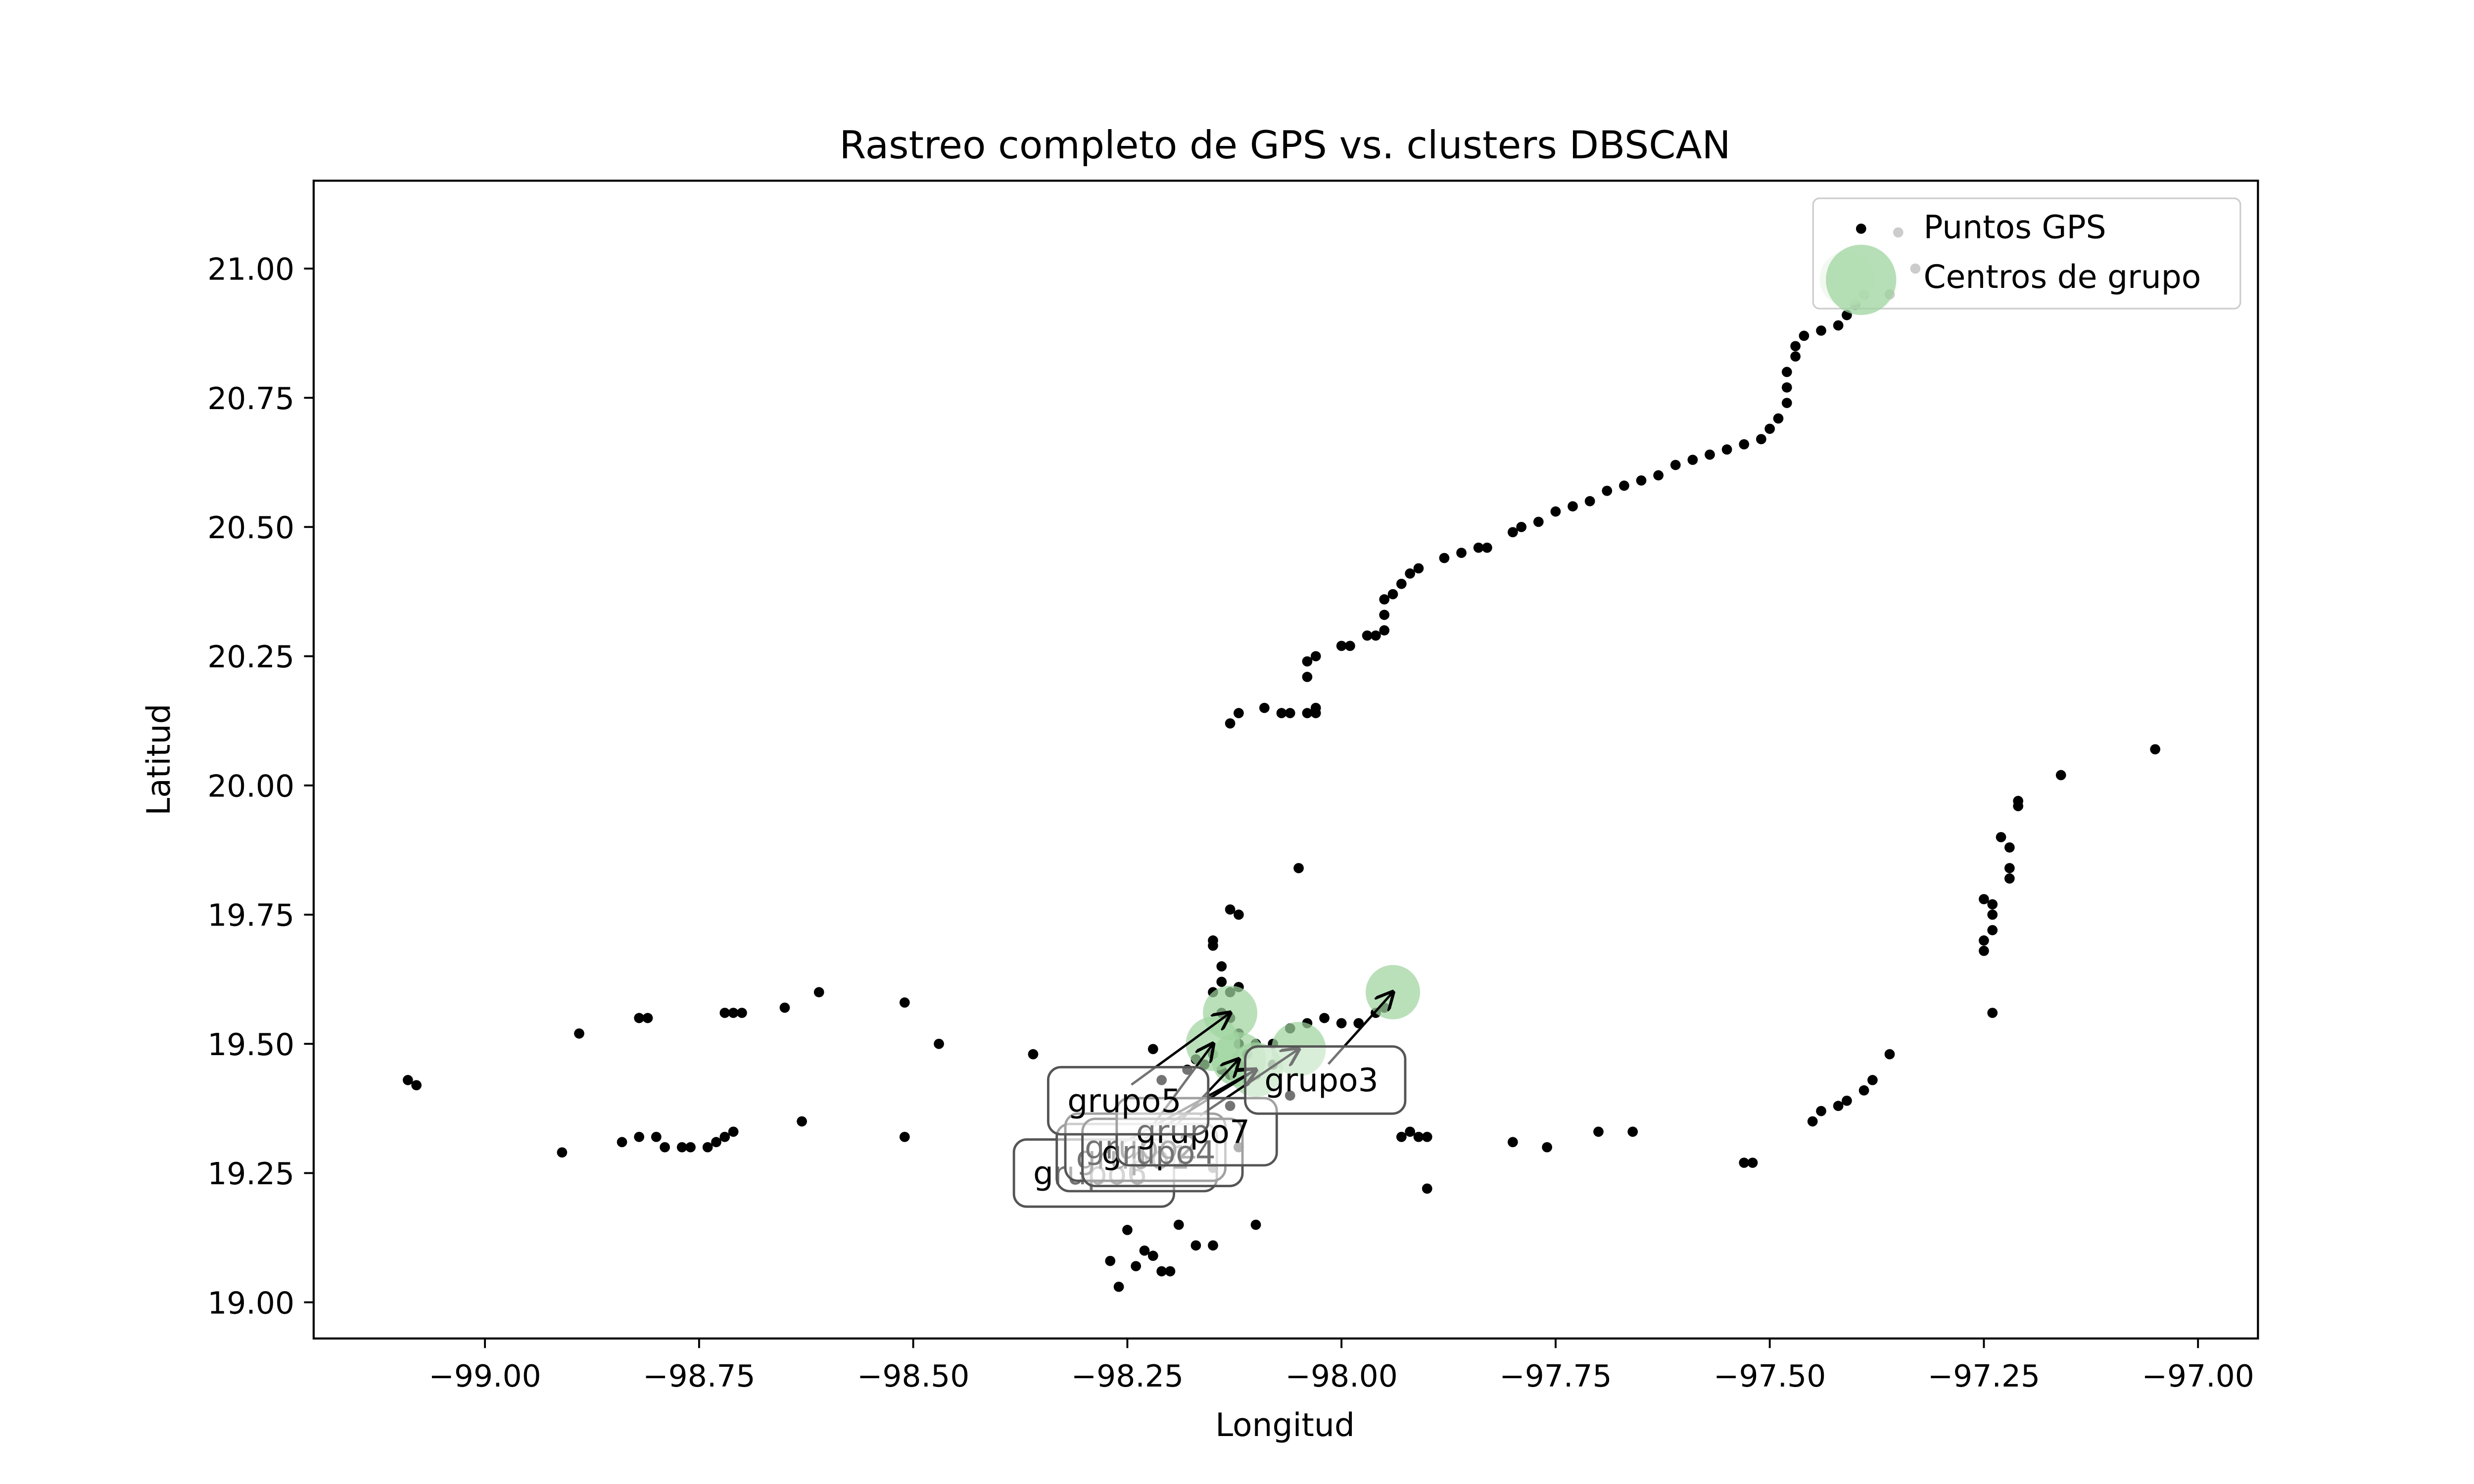  What do you see at coordinates (484, 1376) in the screenshot?
I see `x-tick-label: −99.00` at bounding box center [484, 1376].